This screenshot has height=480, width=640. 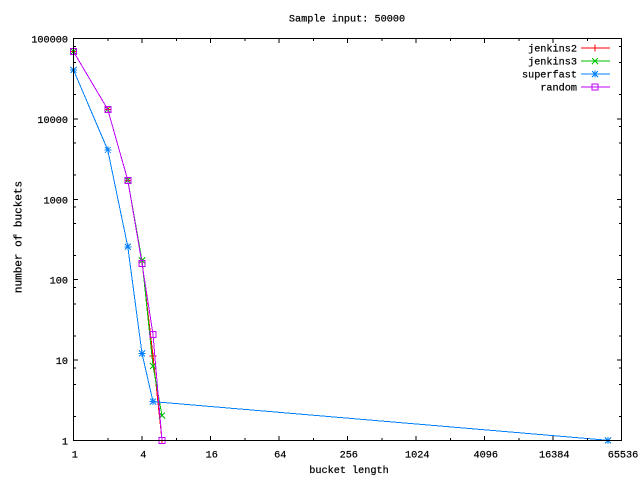 What do you see at coordinates (49, 41) in the screenshot?
I see `svg-text: 100000` at bounding box center [49, 41].